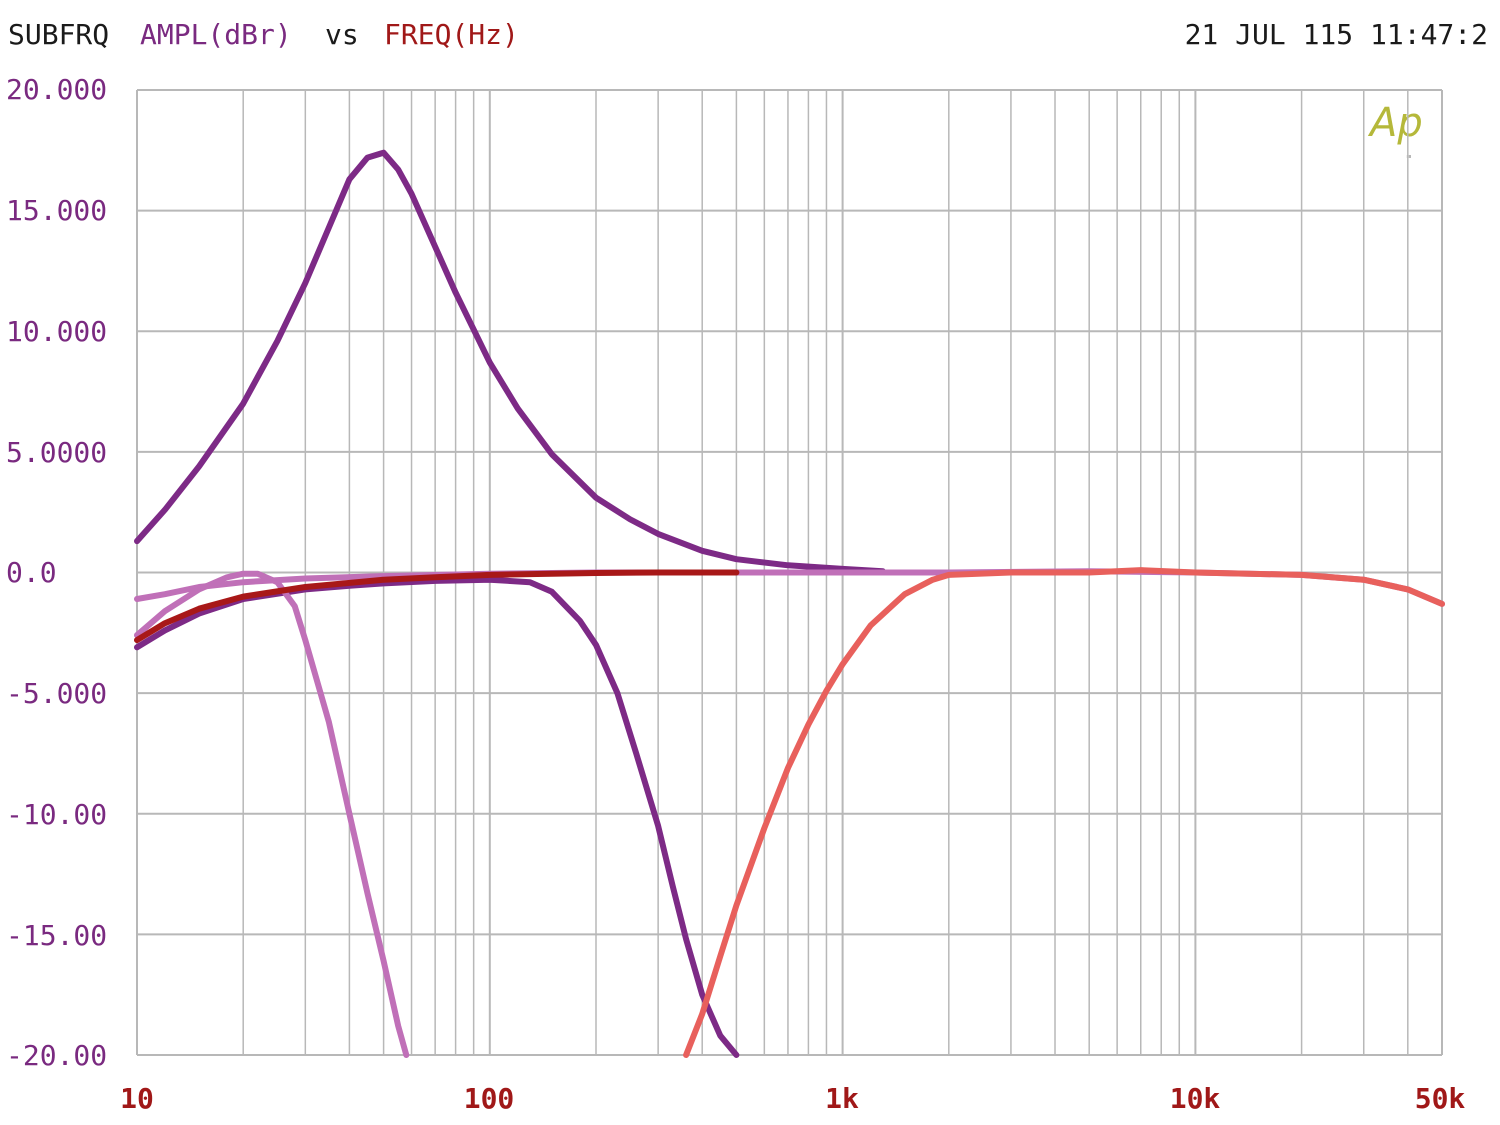  I want to click on x-tick-label: 100, so click(489, 1098).